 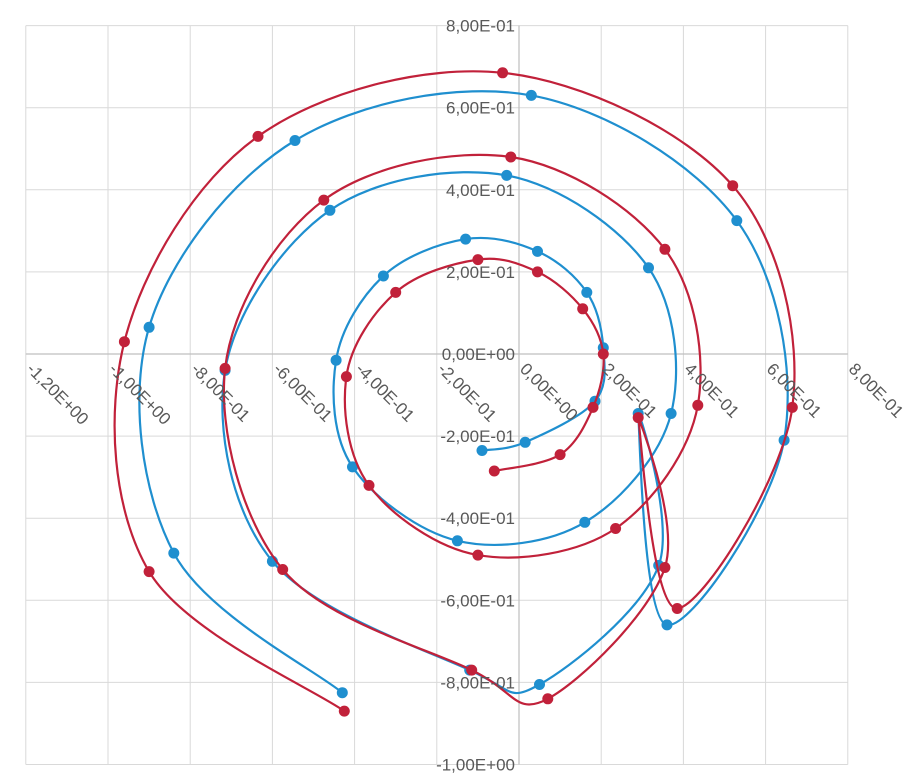 What do you see at coordinates (475, 765) in the screenshot?
I see `y-tick-label: -1,00E+00` at bounding box center [475, 765].